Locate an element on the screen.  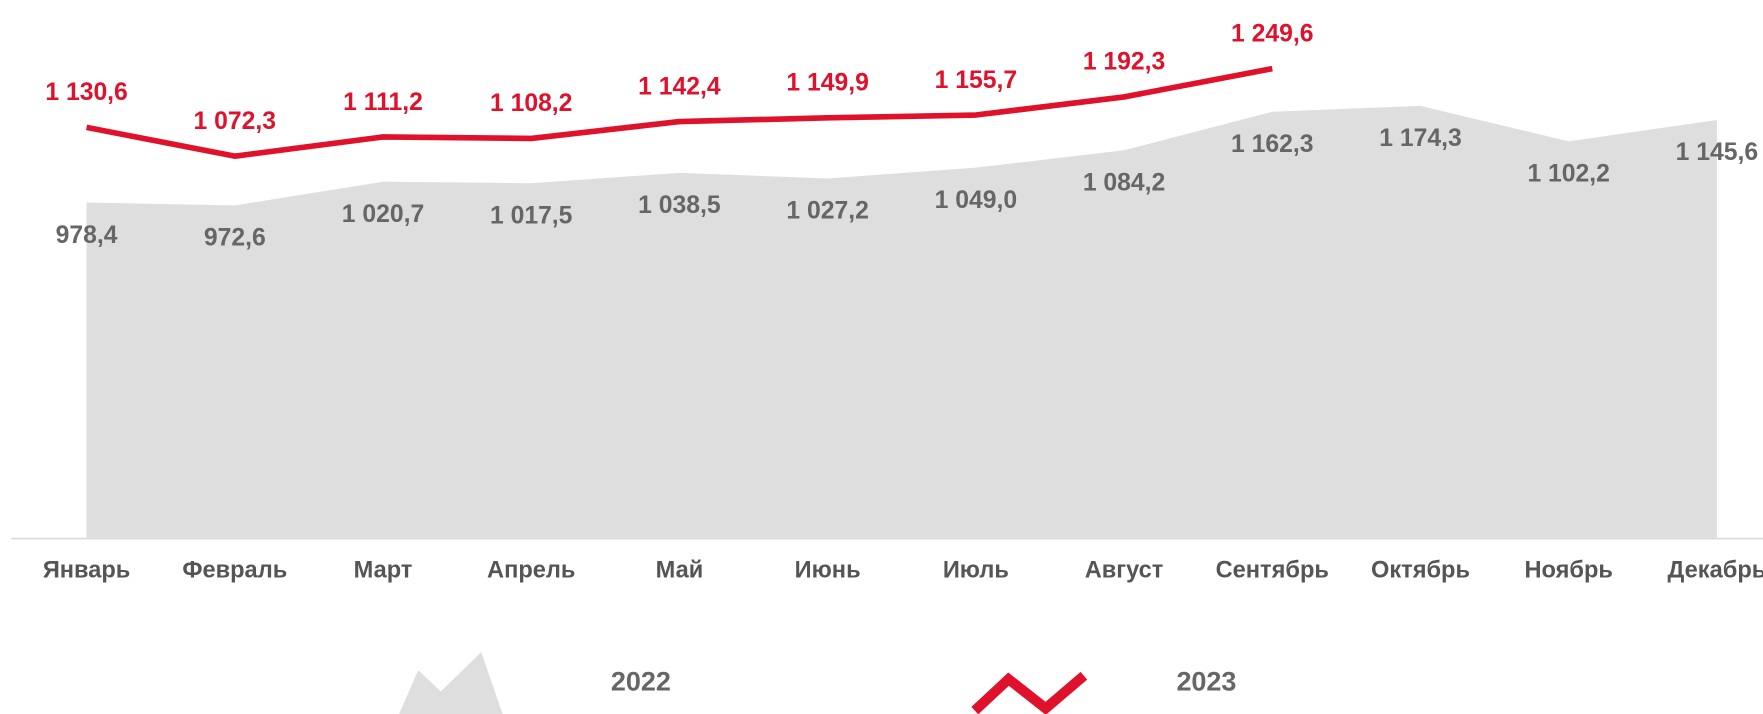
data-label: 1 162,3 is located at coordinates (1272, 144).